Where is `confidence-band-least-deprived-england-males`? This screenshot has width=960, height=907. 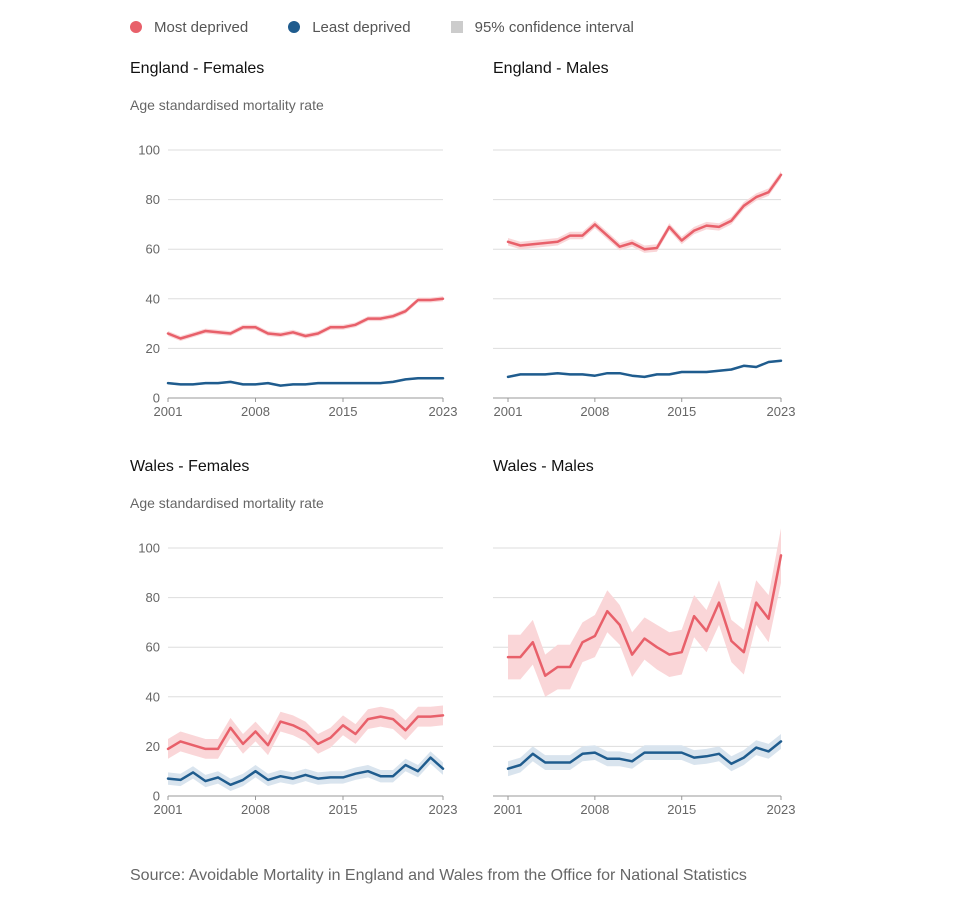
confidence-band-least-deprived-england-males is located at coordinates (644, 369).